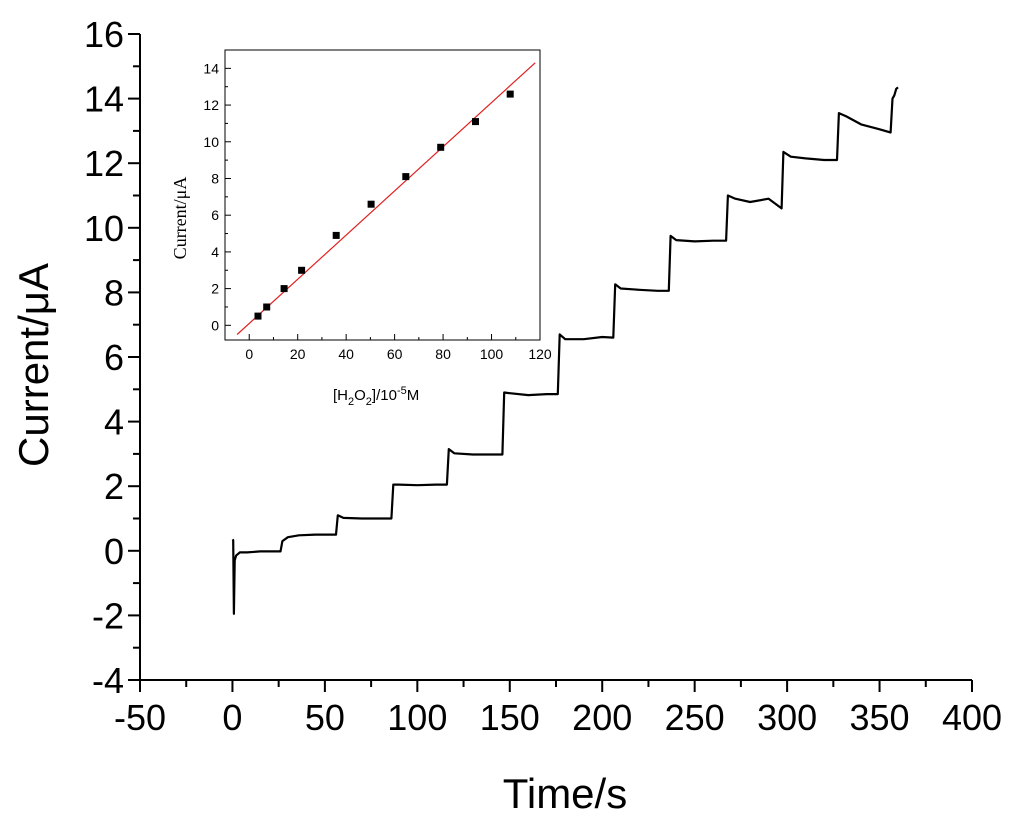  Describe the element at coordinates (510, 717) in the screenshot. I see `main-x-tick-label: 150` at that location.